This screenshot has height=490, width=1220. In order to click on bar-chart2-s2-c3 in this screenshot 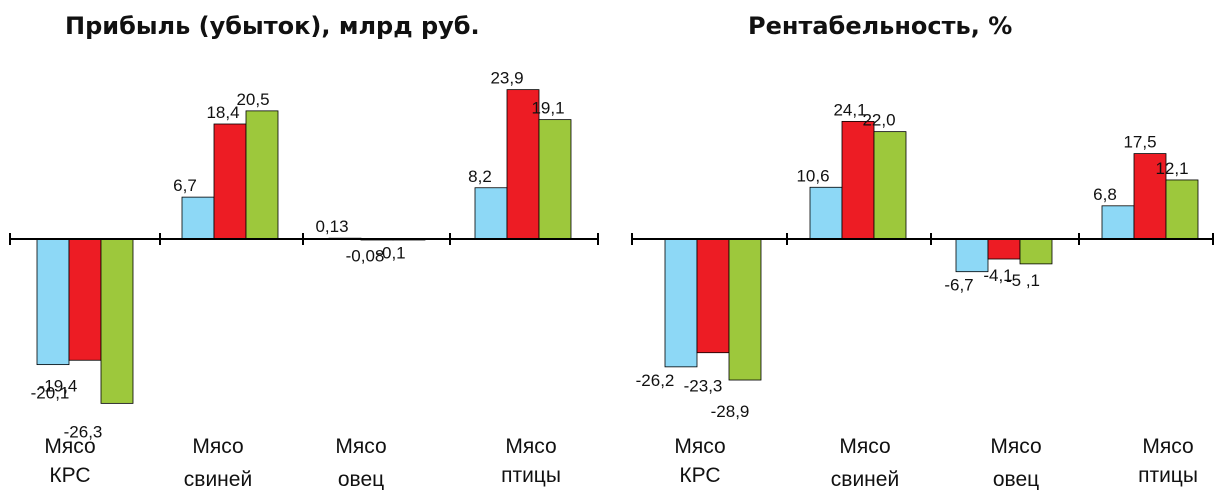, I will do `click(1004, 249)`.